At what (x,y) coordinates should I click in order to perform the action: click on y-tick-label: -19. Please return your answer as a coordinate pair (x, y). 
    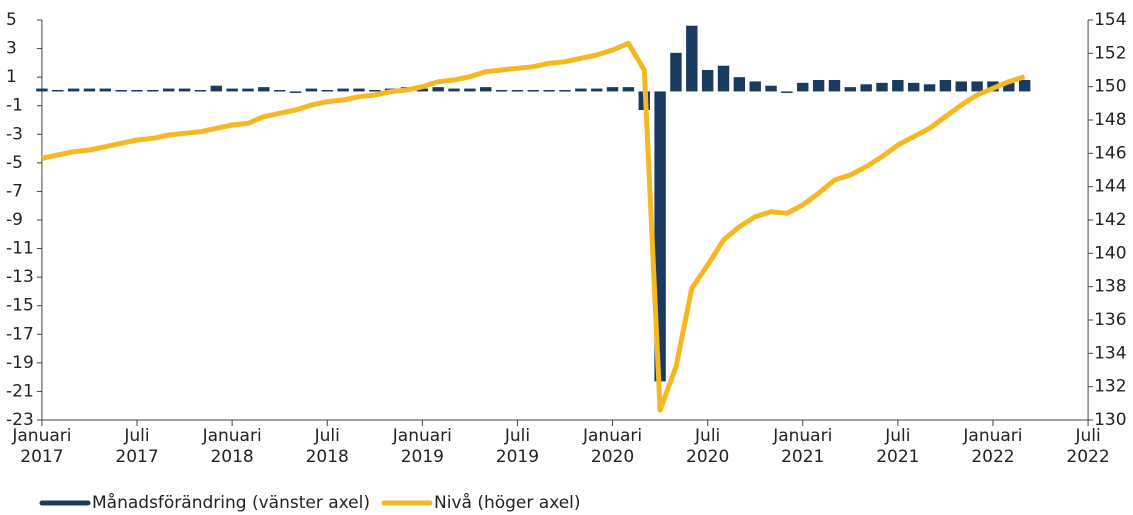
    Looking at the image, I should click on (20, 363).